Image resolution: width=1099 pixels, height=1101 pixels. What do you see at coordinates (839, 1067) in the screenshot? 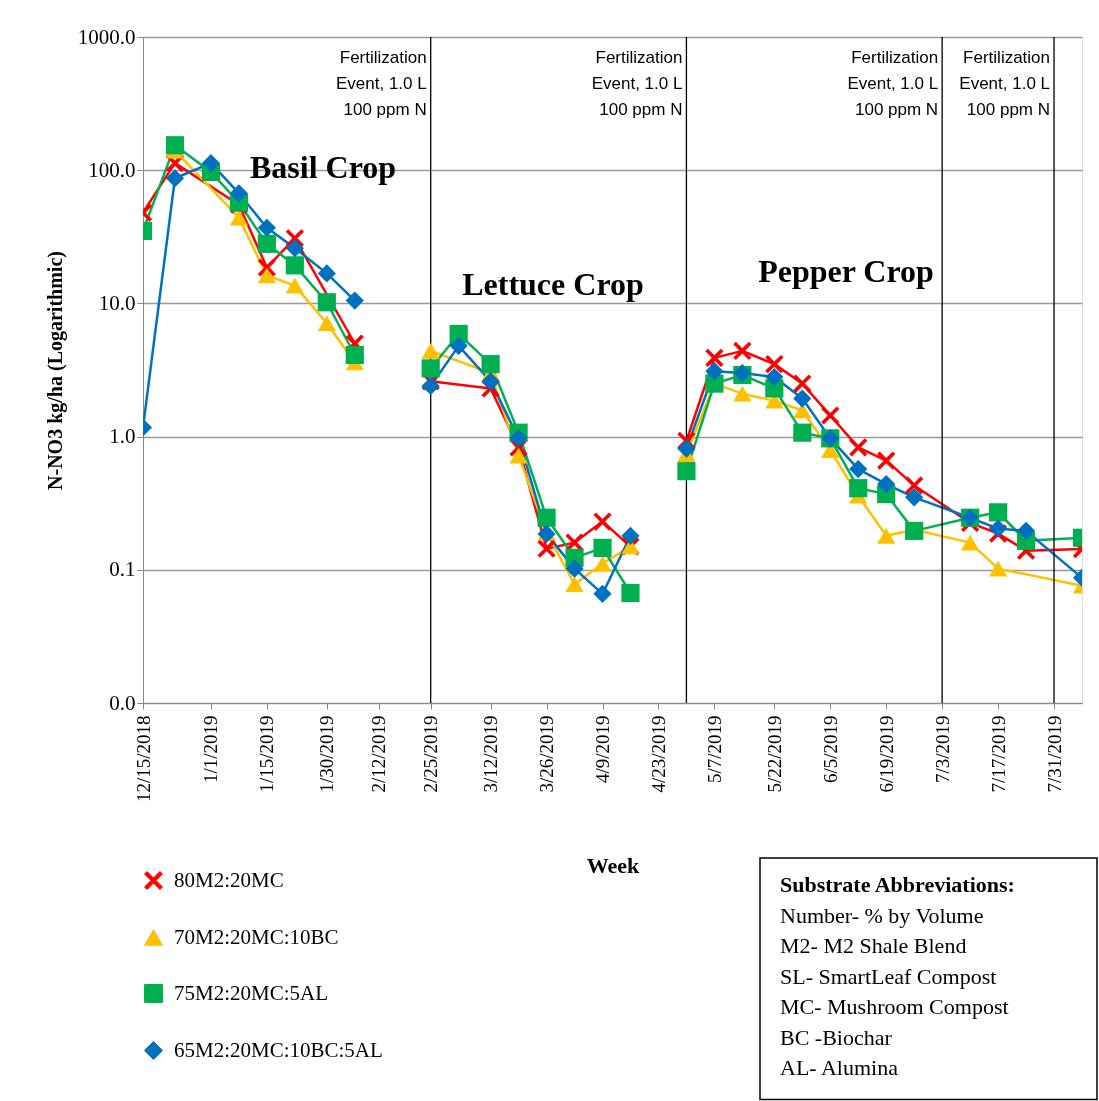
I see `text: AL- Alumina` at bounding box center [839, 1067].